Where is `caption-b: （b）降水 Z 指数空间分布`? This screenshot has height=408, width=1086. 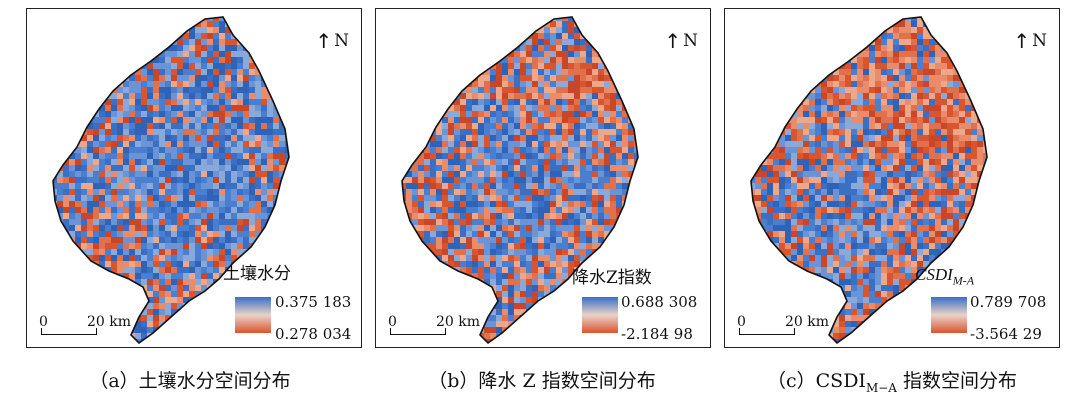 caption-b: （b）降水 Z 指数空间分布 is located at coordinates (542, 381).